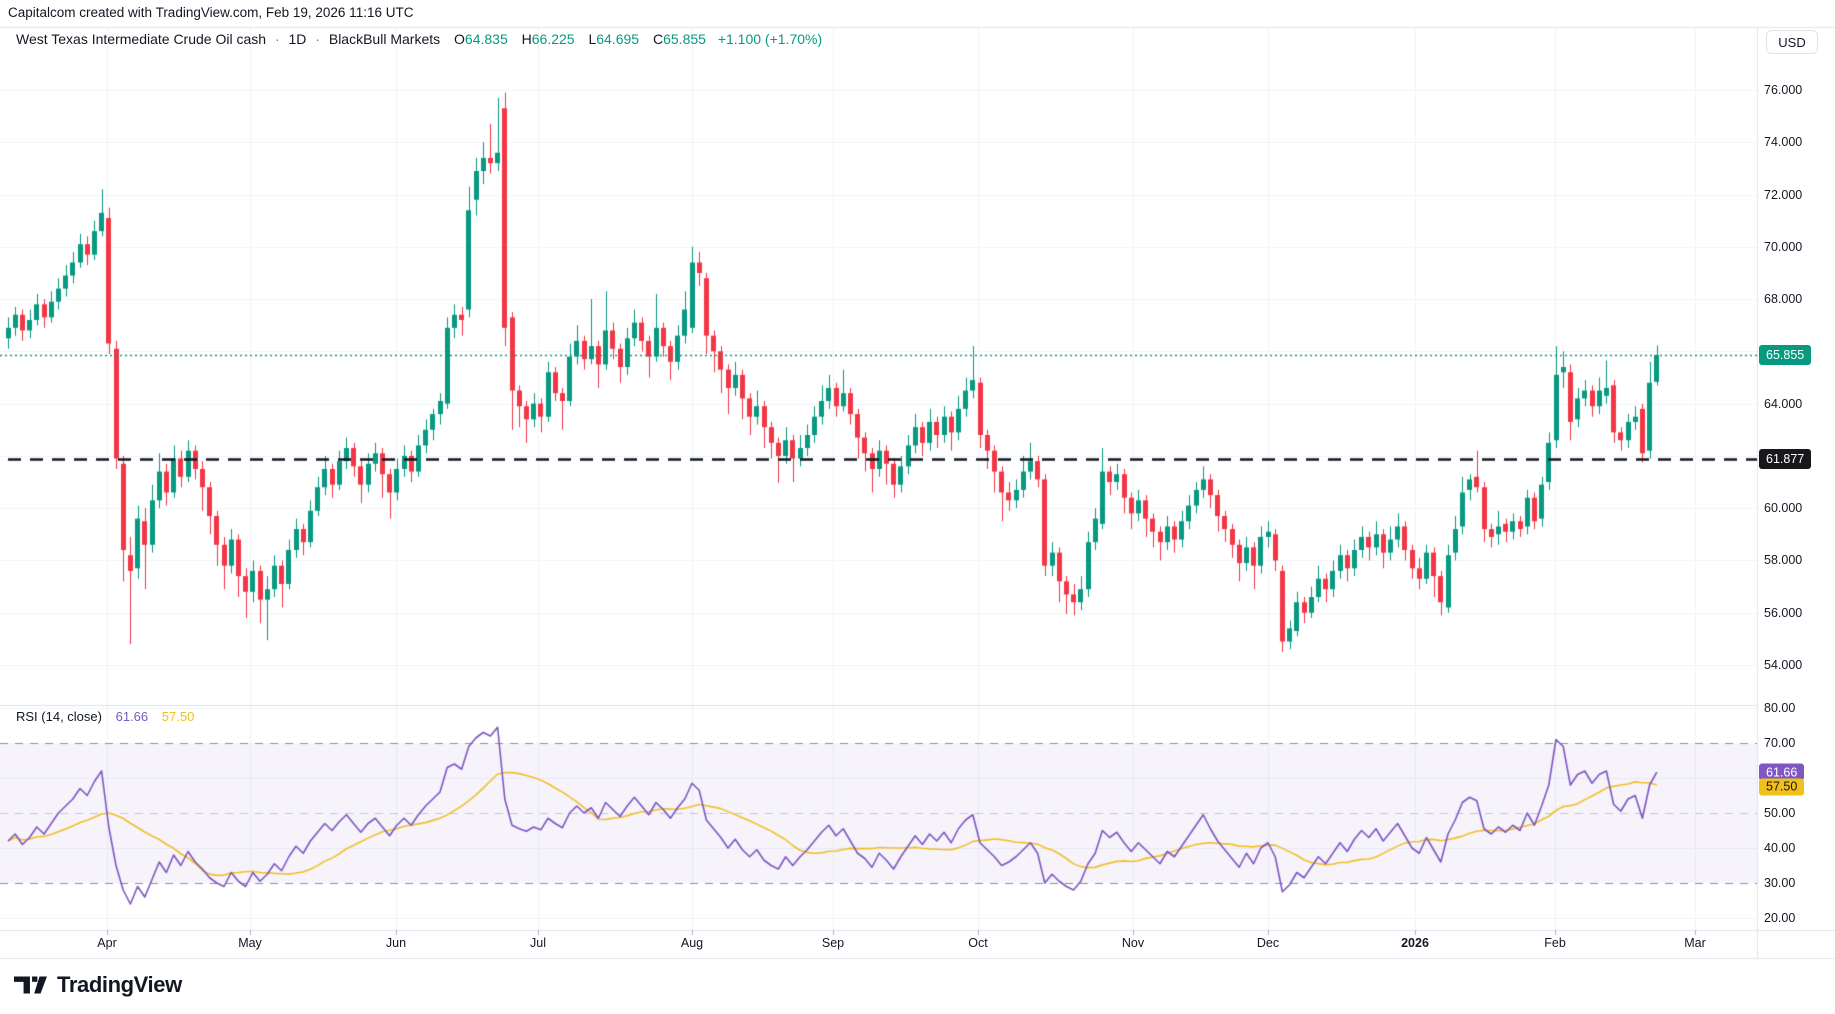  I want to click on rsi-title: RSI (14, close), so click(59, 716).